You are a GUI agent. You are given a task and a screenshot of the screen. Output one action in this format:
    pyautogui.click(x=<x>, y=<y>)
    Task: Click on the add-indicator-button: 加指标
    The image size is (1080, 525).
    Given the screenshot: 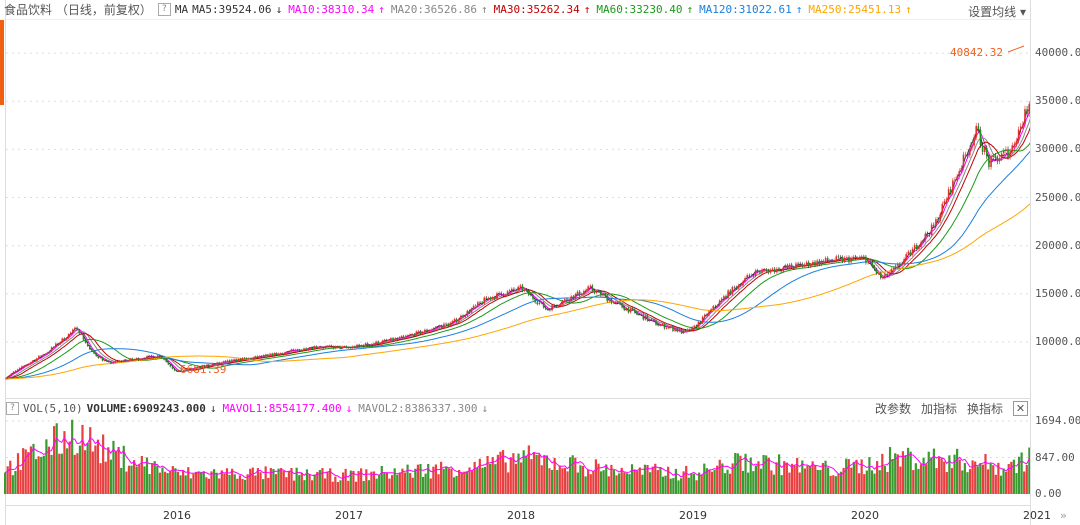 What is the action you would take?
    pyautogui.click(x=938, y=409)
    